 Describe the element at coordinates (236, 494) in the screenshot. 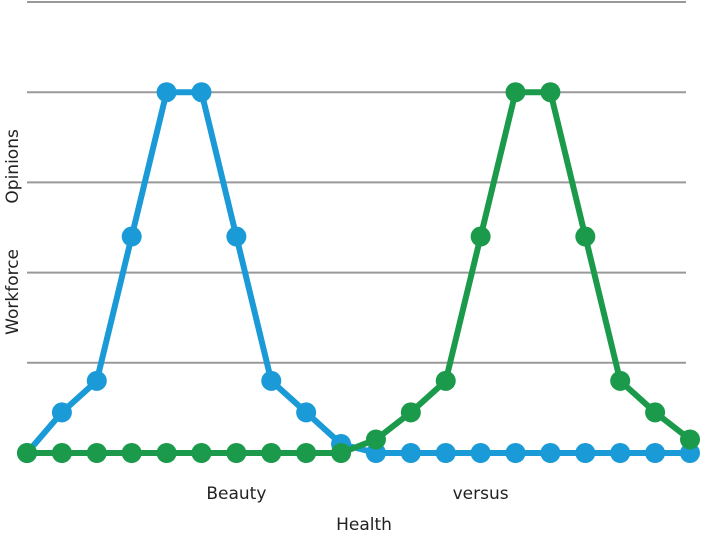

I see `x-tick-label: Beauty` at that location.